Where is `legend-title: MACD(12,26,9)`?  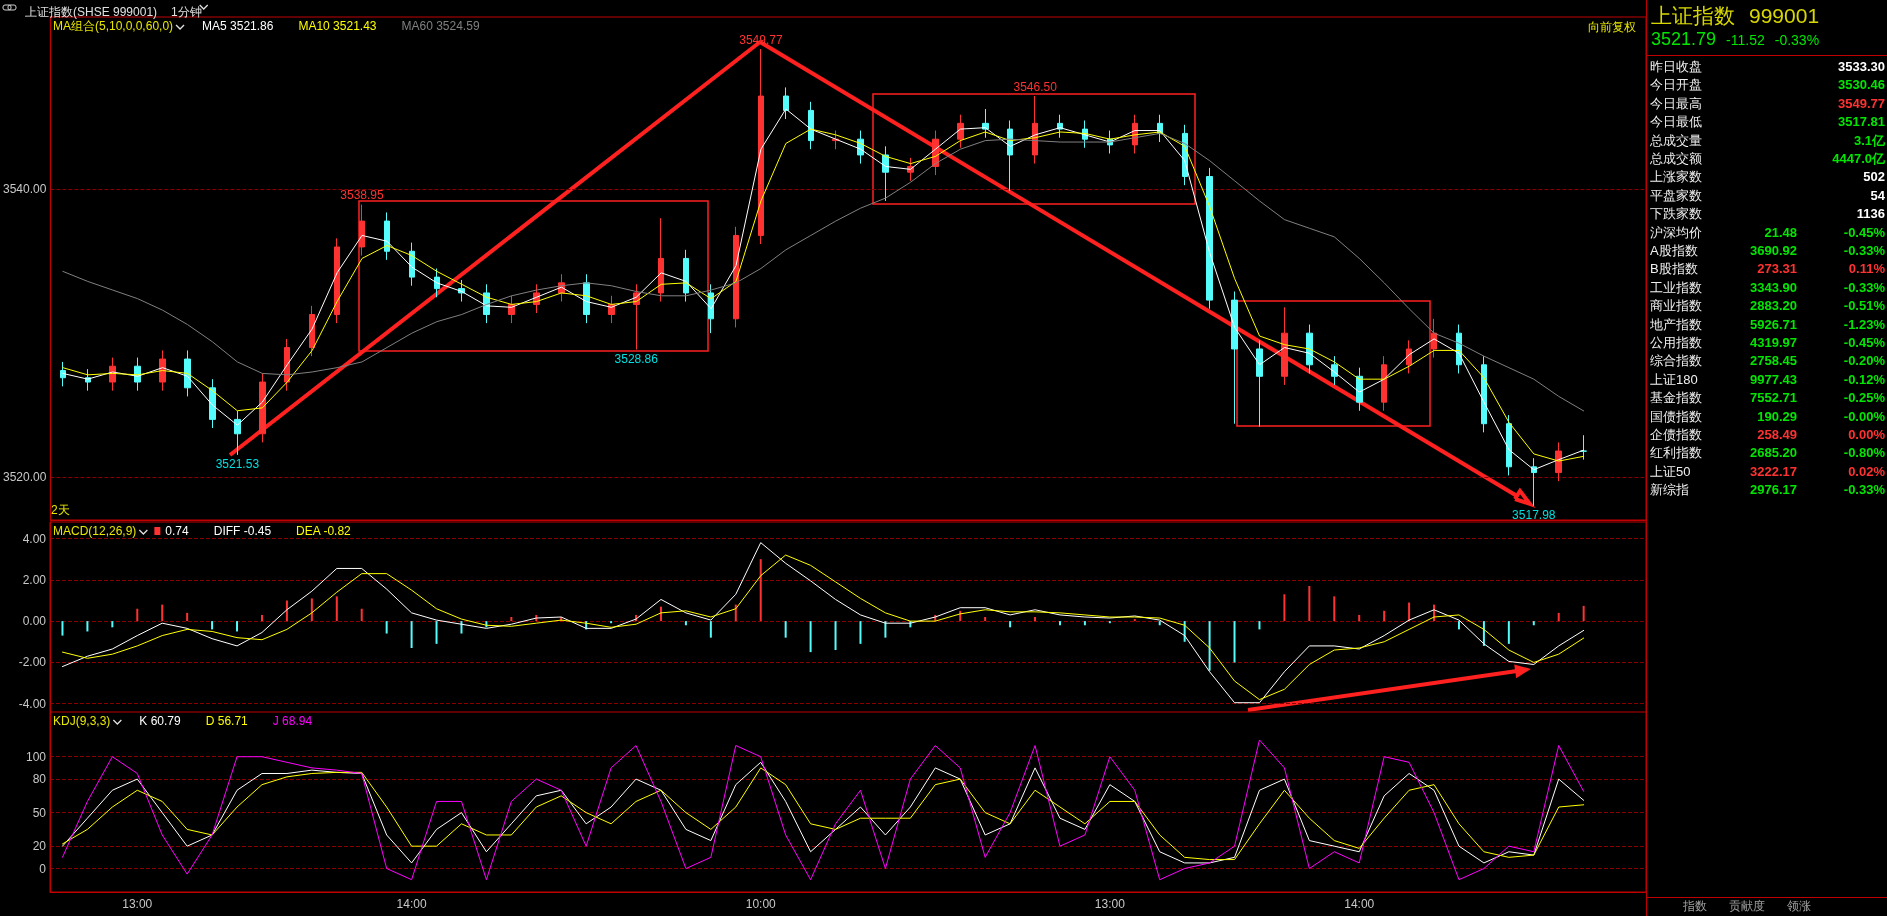
legend-title: MACD(12,26,9) is located at coordinates (95, 531).